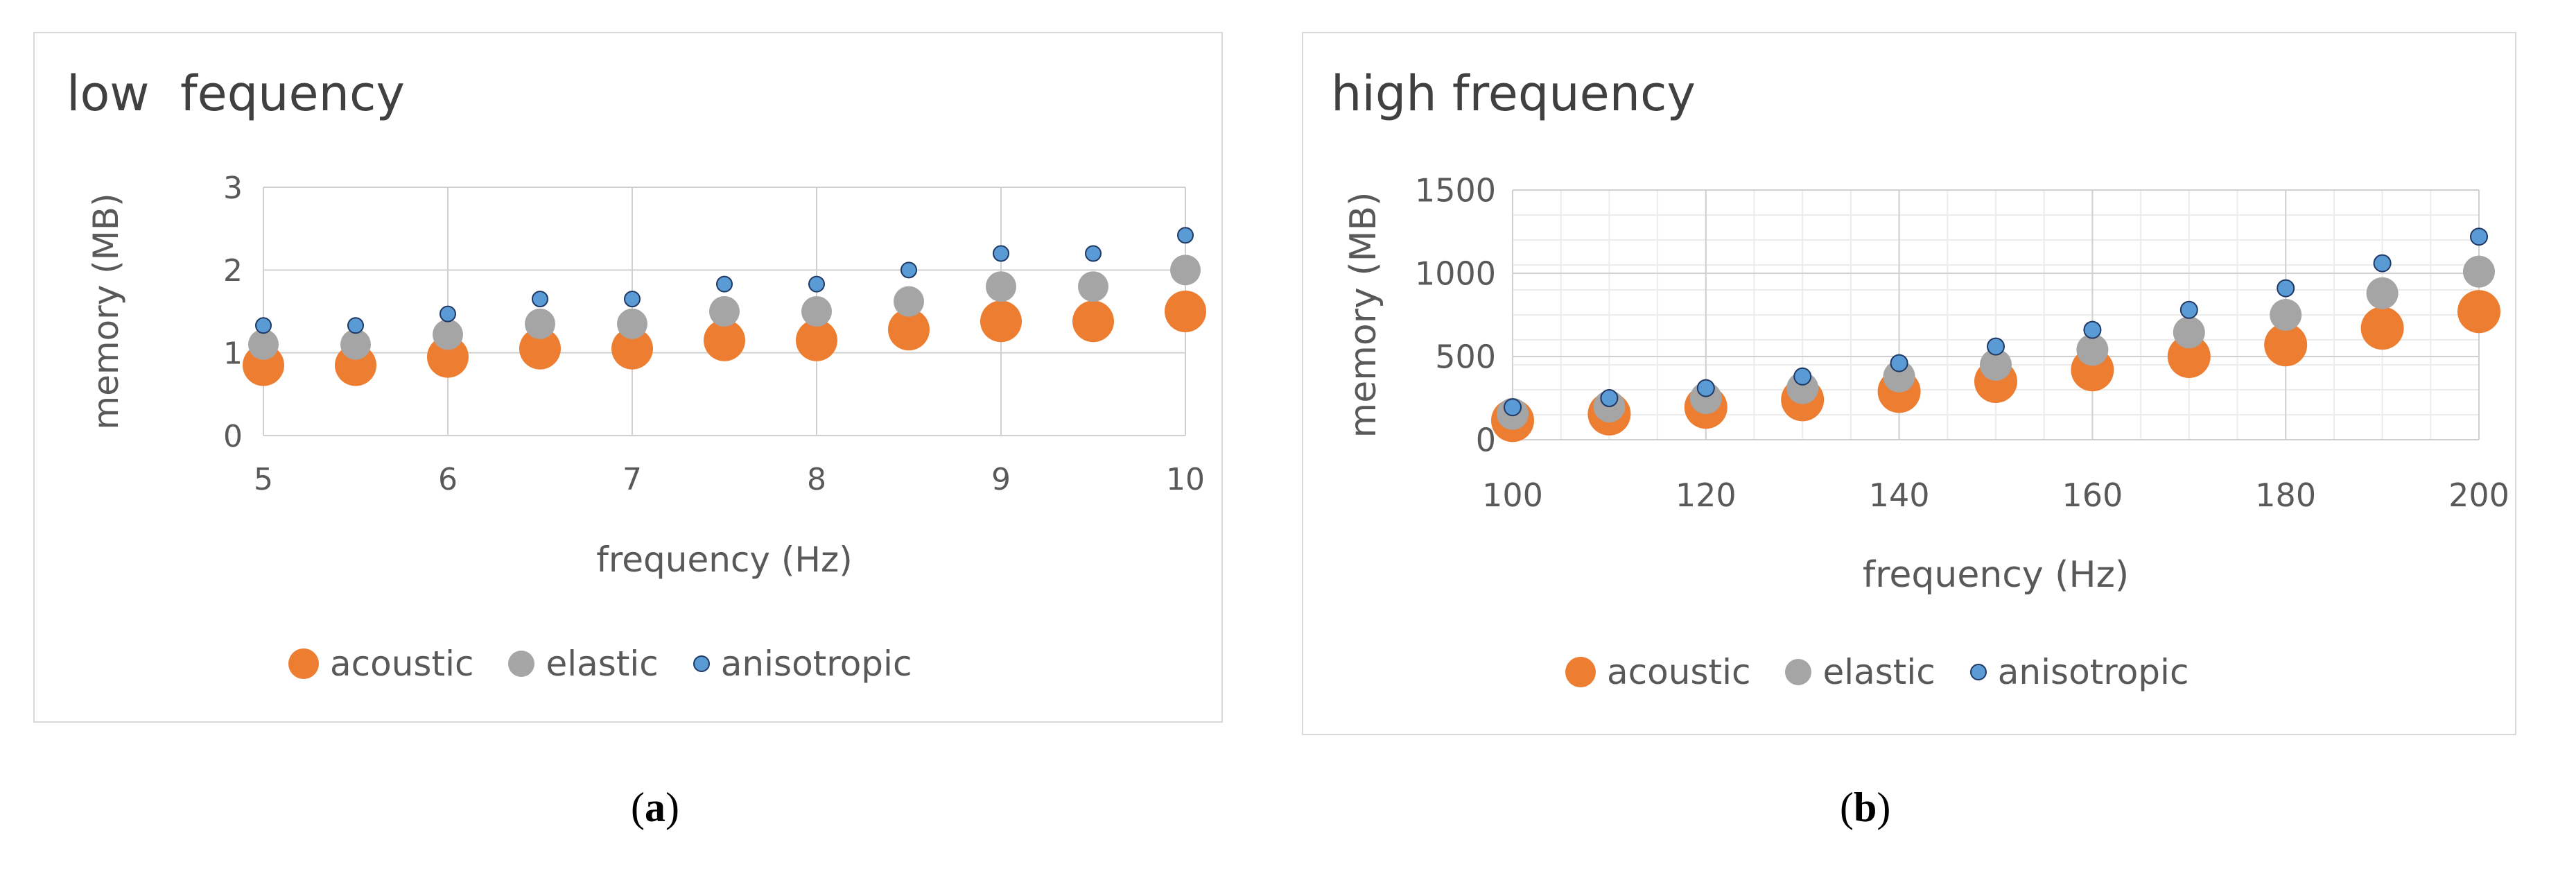  Describe the element at coordinates (2478, 495) in the screenshot. I see `x-tick-label: 200` at that location.